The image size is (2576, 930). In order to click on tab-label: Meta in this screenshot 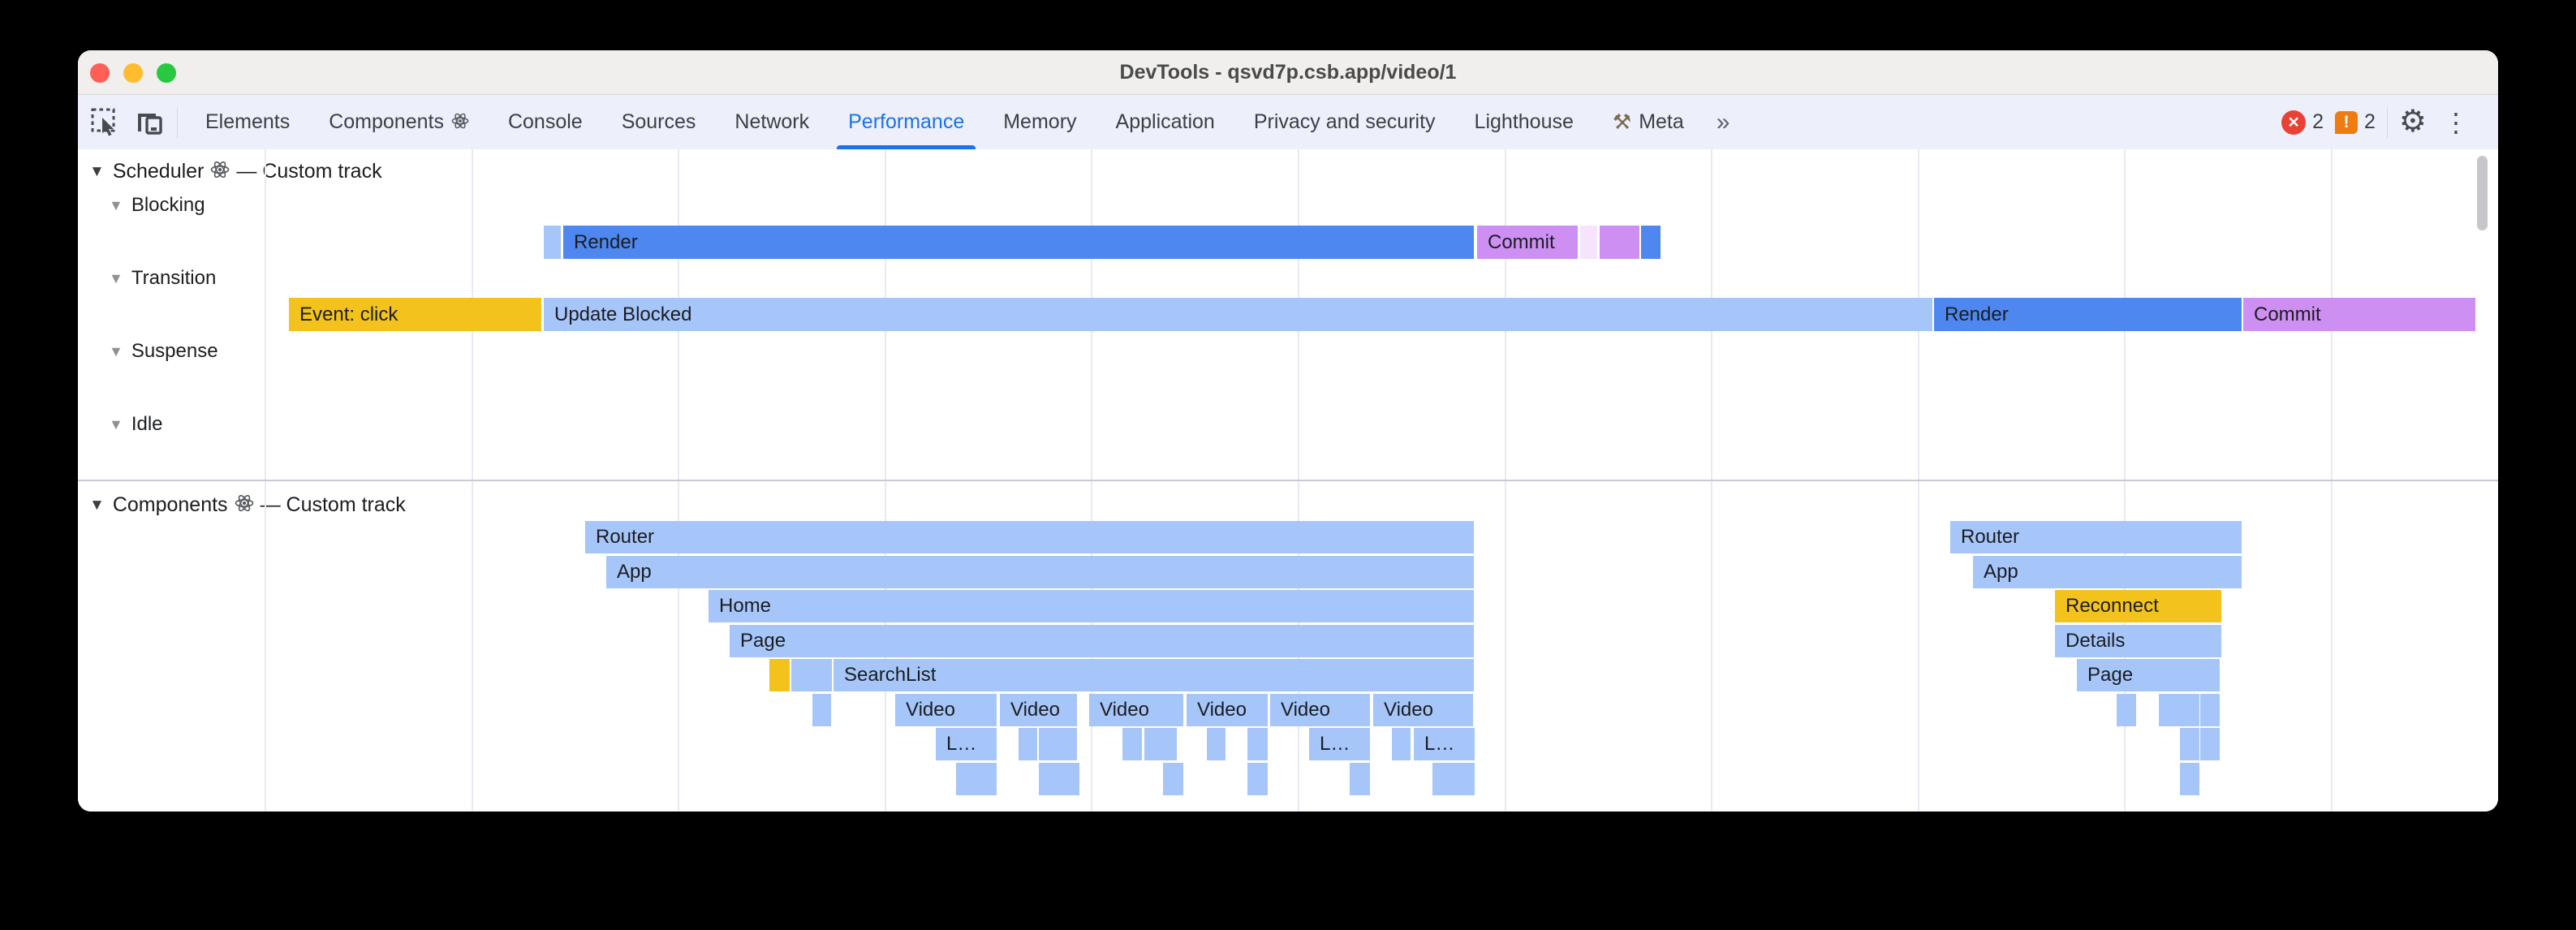, I will do `click(1662, 121)`.